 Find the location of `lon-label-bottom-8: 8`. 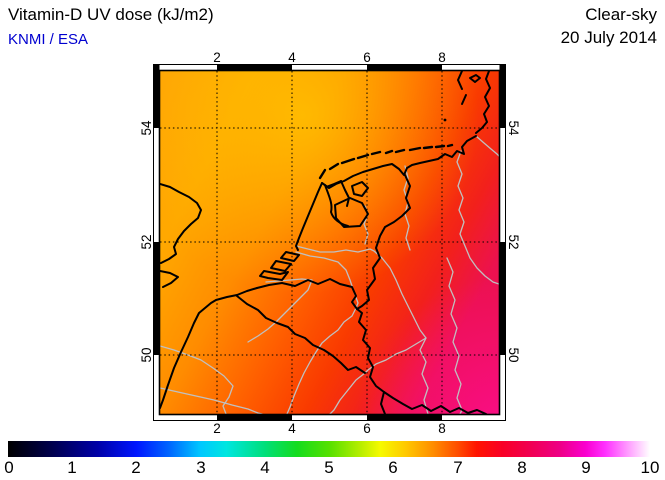

lon-label-bottom-8: 8 is located at coordinates (442, 428).